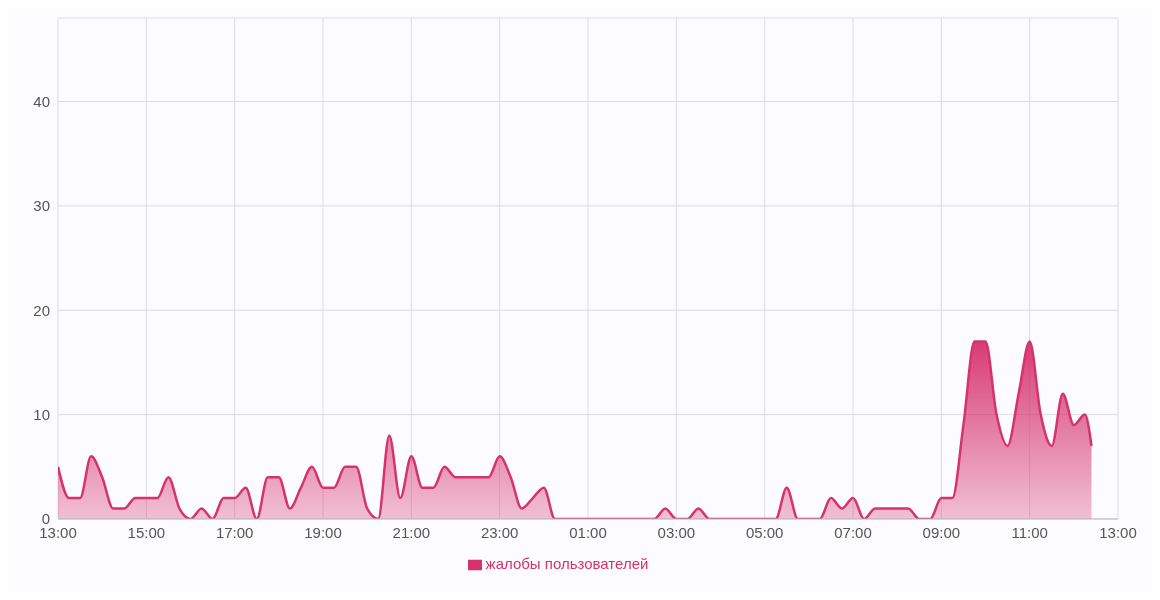  I want to click on y-tick-label: 30, so click(41, 206).